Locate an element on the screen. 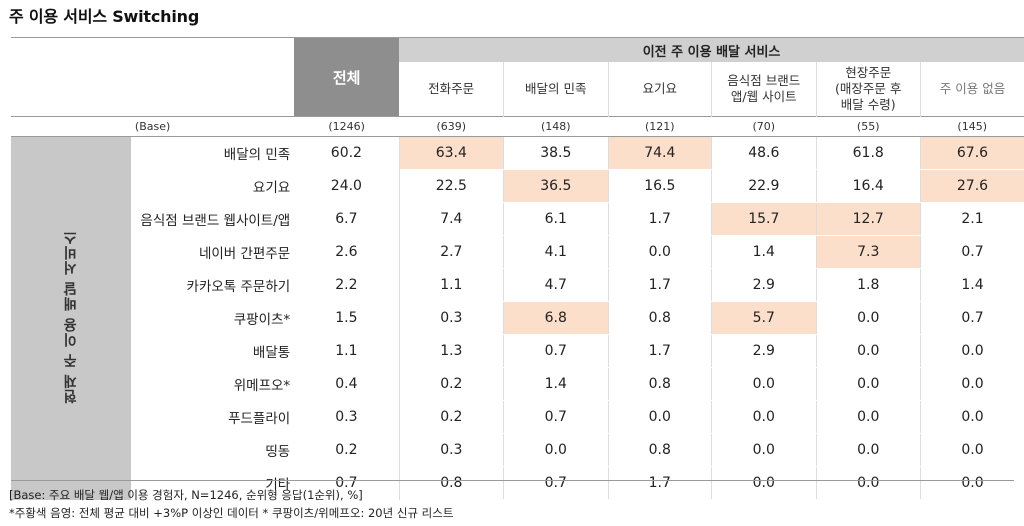 The width and height of the screenshot is (1024, 526). table-row: 띵동 0.2 0.3 0.0 0.8 0.0 0.0 0.0 is located at coordinates (517, 450).